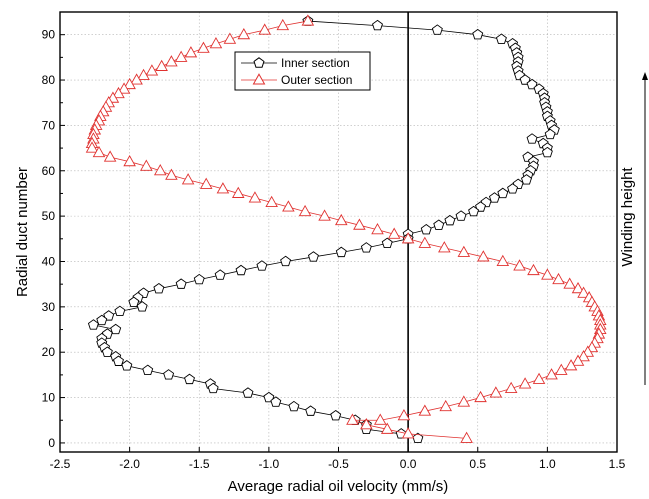 This screenshot has height=499, width=649. I want to click on y-ticks: 0 10 20 30 40 50 60 70 80 90, so click(53, 239).